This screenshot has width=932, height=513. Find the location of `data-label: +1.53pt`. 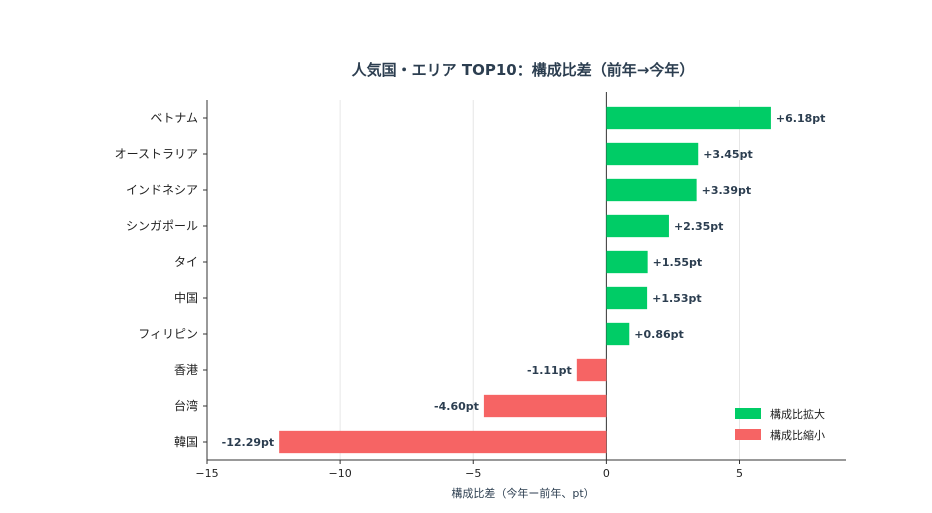

data-label: +1.53pt is located at coordinates (677, 298).